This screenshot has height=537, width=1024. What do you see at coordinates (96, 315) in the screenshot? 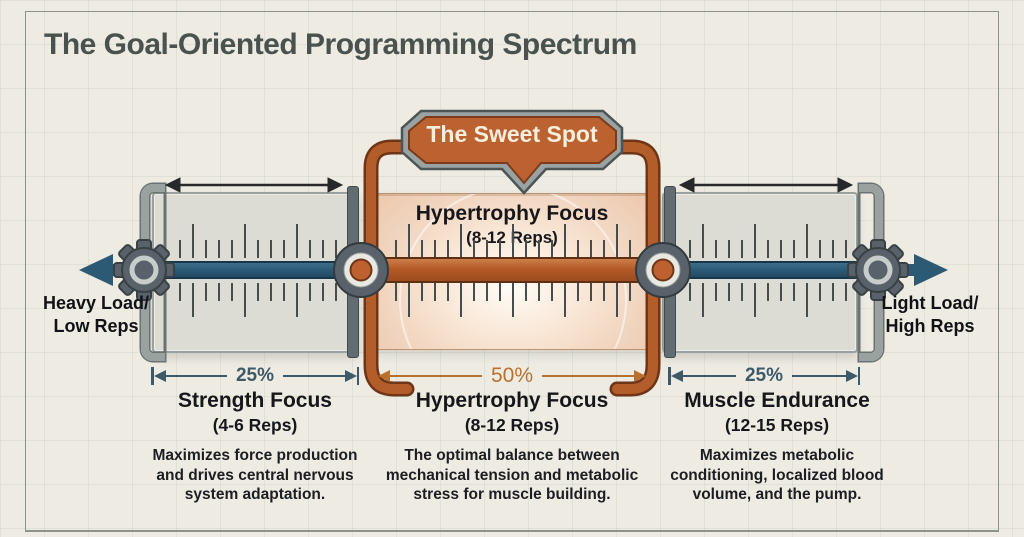
I see `heavy-load-label: Heavy Load/ Low Reps` at bounding box center [96, 315].